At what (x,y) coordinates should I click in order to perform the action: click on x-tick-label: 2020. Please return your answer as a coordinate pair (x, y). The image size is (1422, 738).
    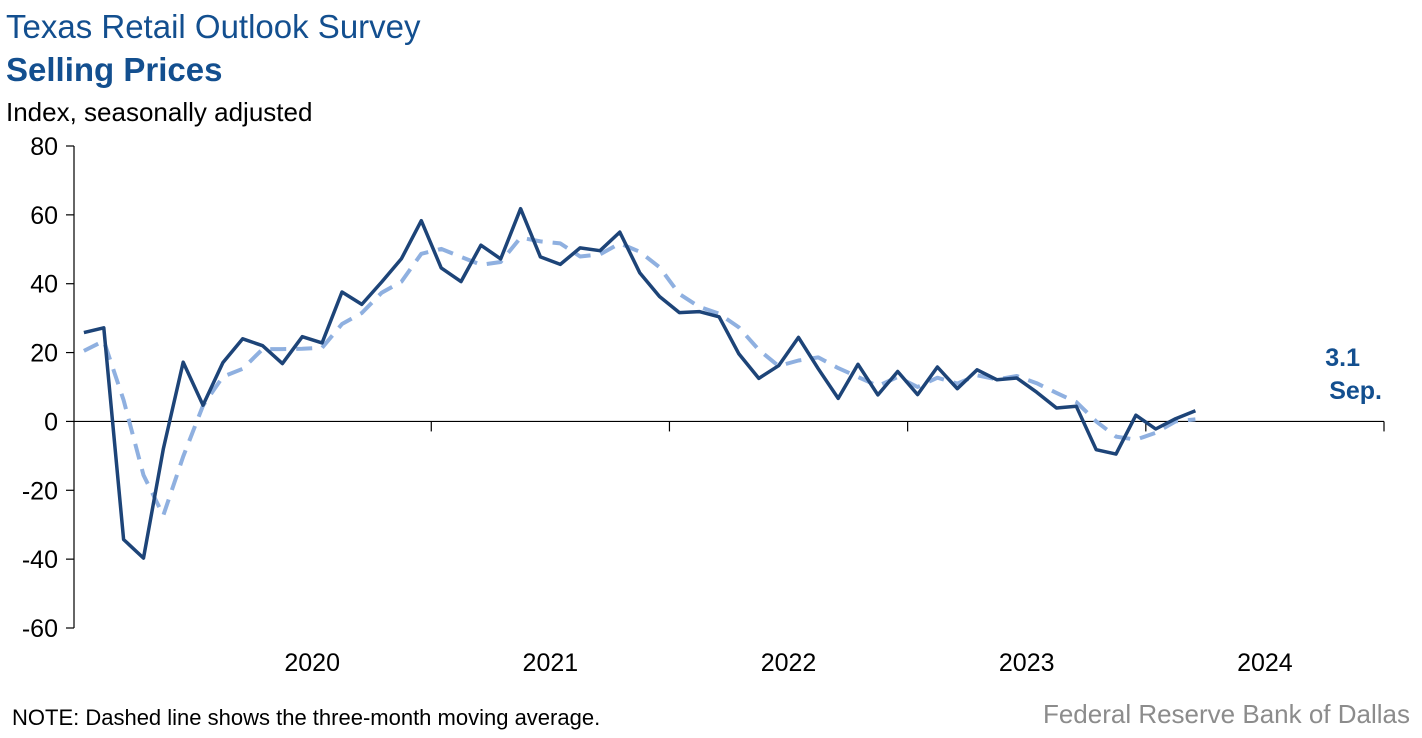
    Looking at the image, I should click on (312, 663).